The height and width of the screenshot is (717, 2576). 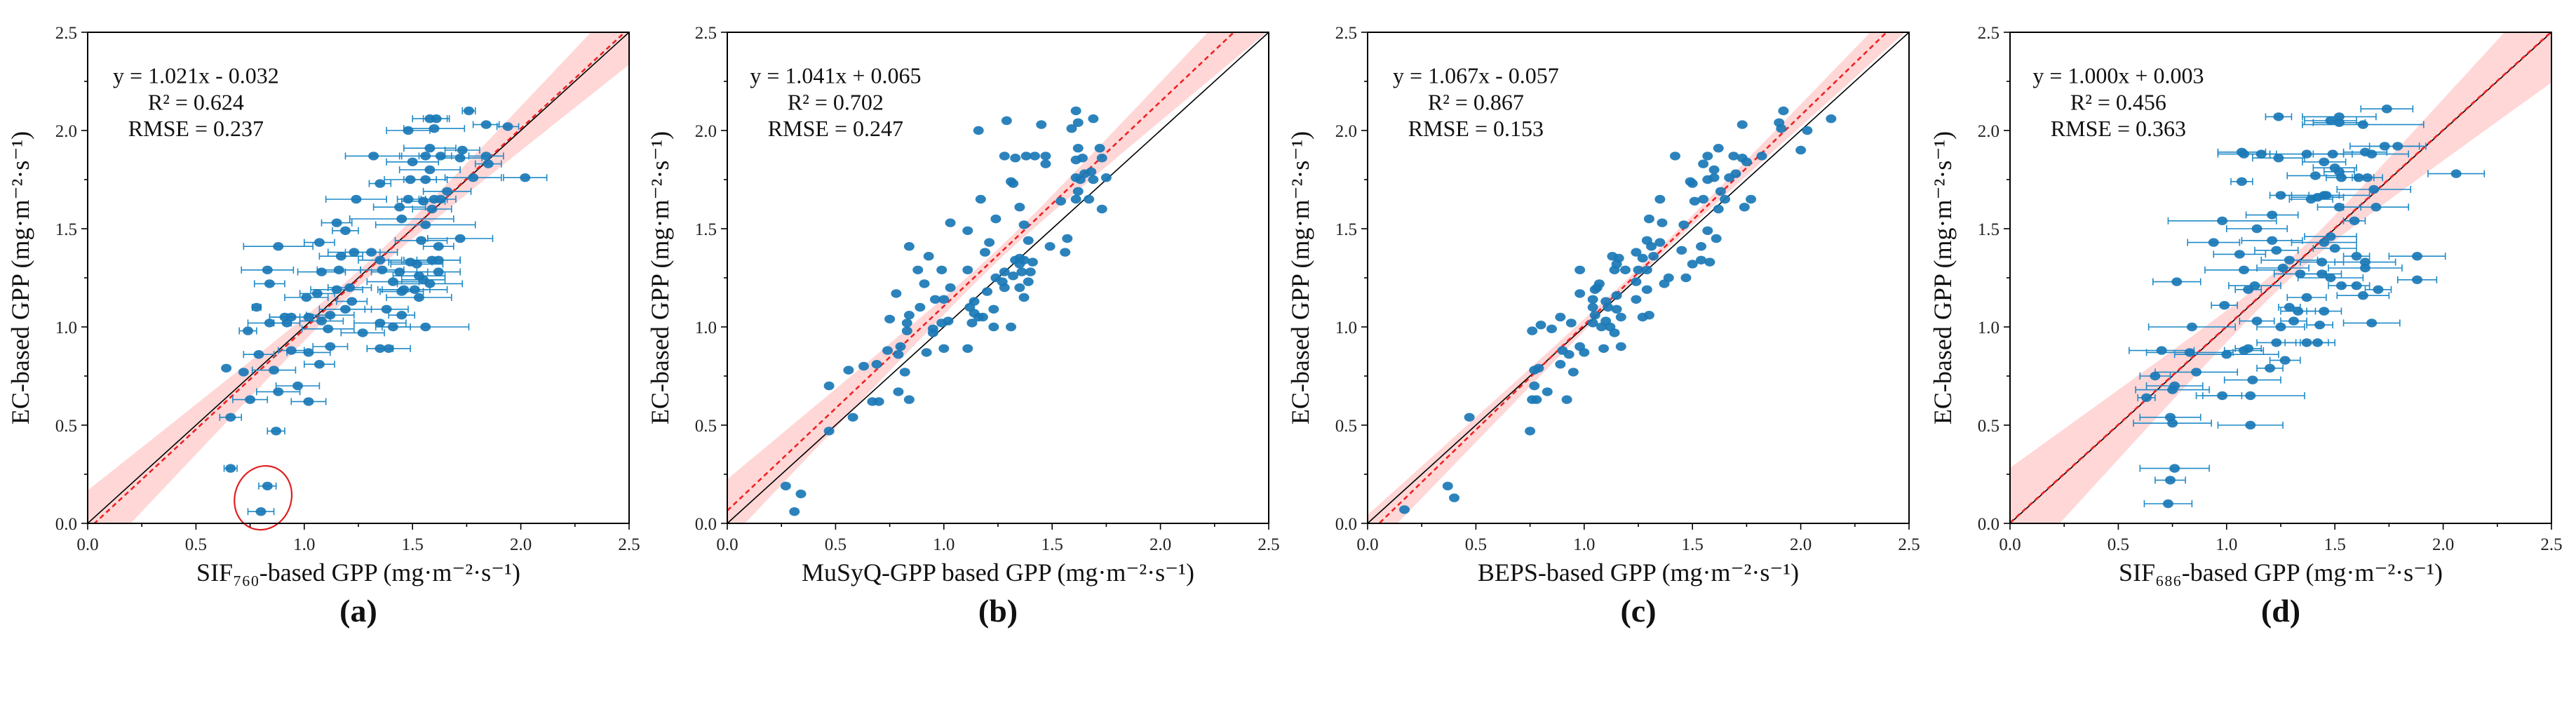 What do you see at coordinates (1476, 76) in the screenshot?
I see `regression-equation: y = 1.067x - 0.057` at bounding box center [1476, 76].